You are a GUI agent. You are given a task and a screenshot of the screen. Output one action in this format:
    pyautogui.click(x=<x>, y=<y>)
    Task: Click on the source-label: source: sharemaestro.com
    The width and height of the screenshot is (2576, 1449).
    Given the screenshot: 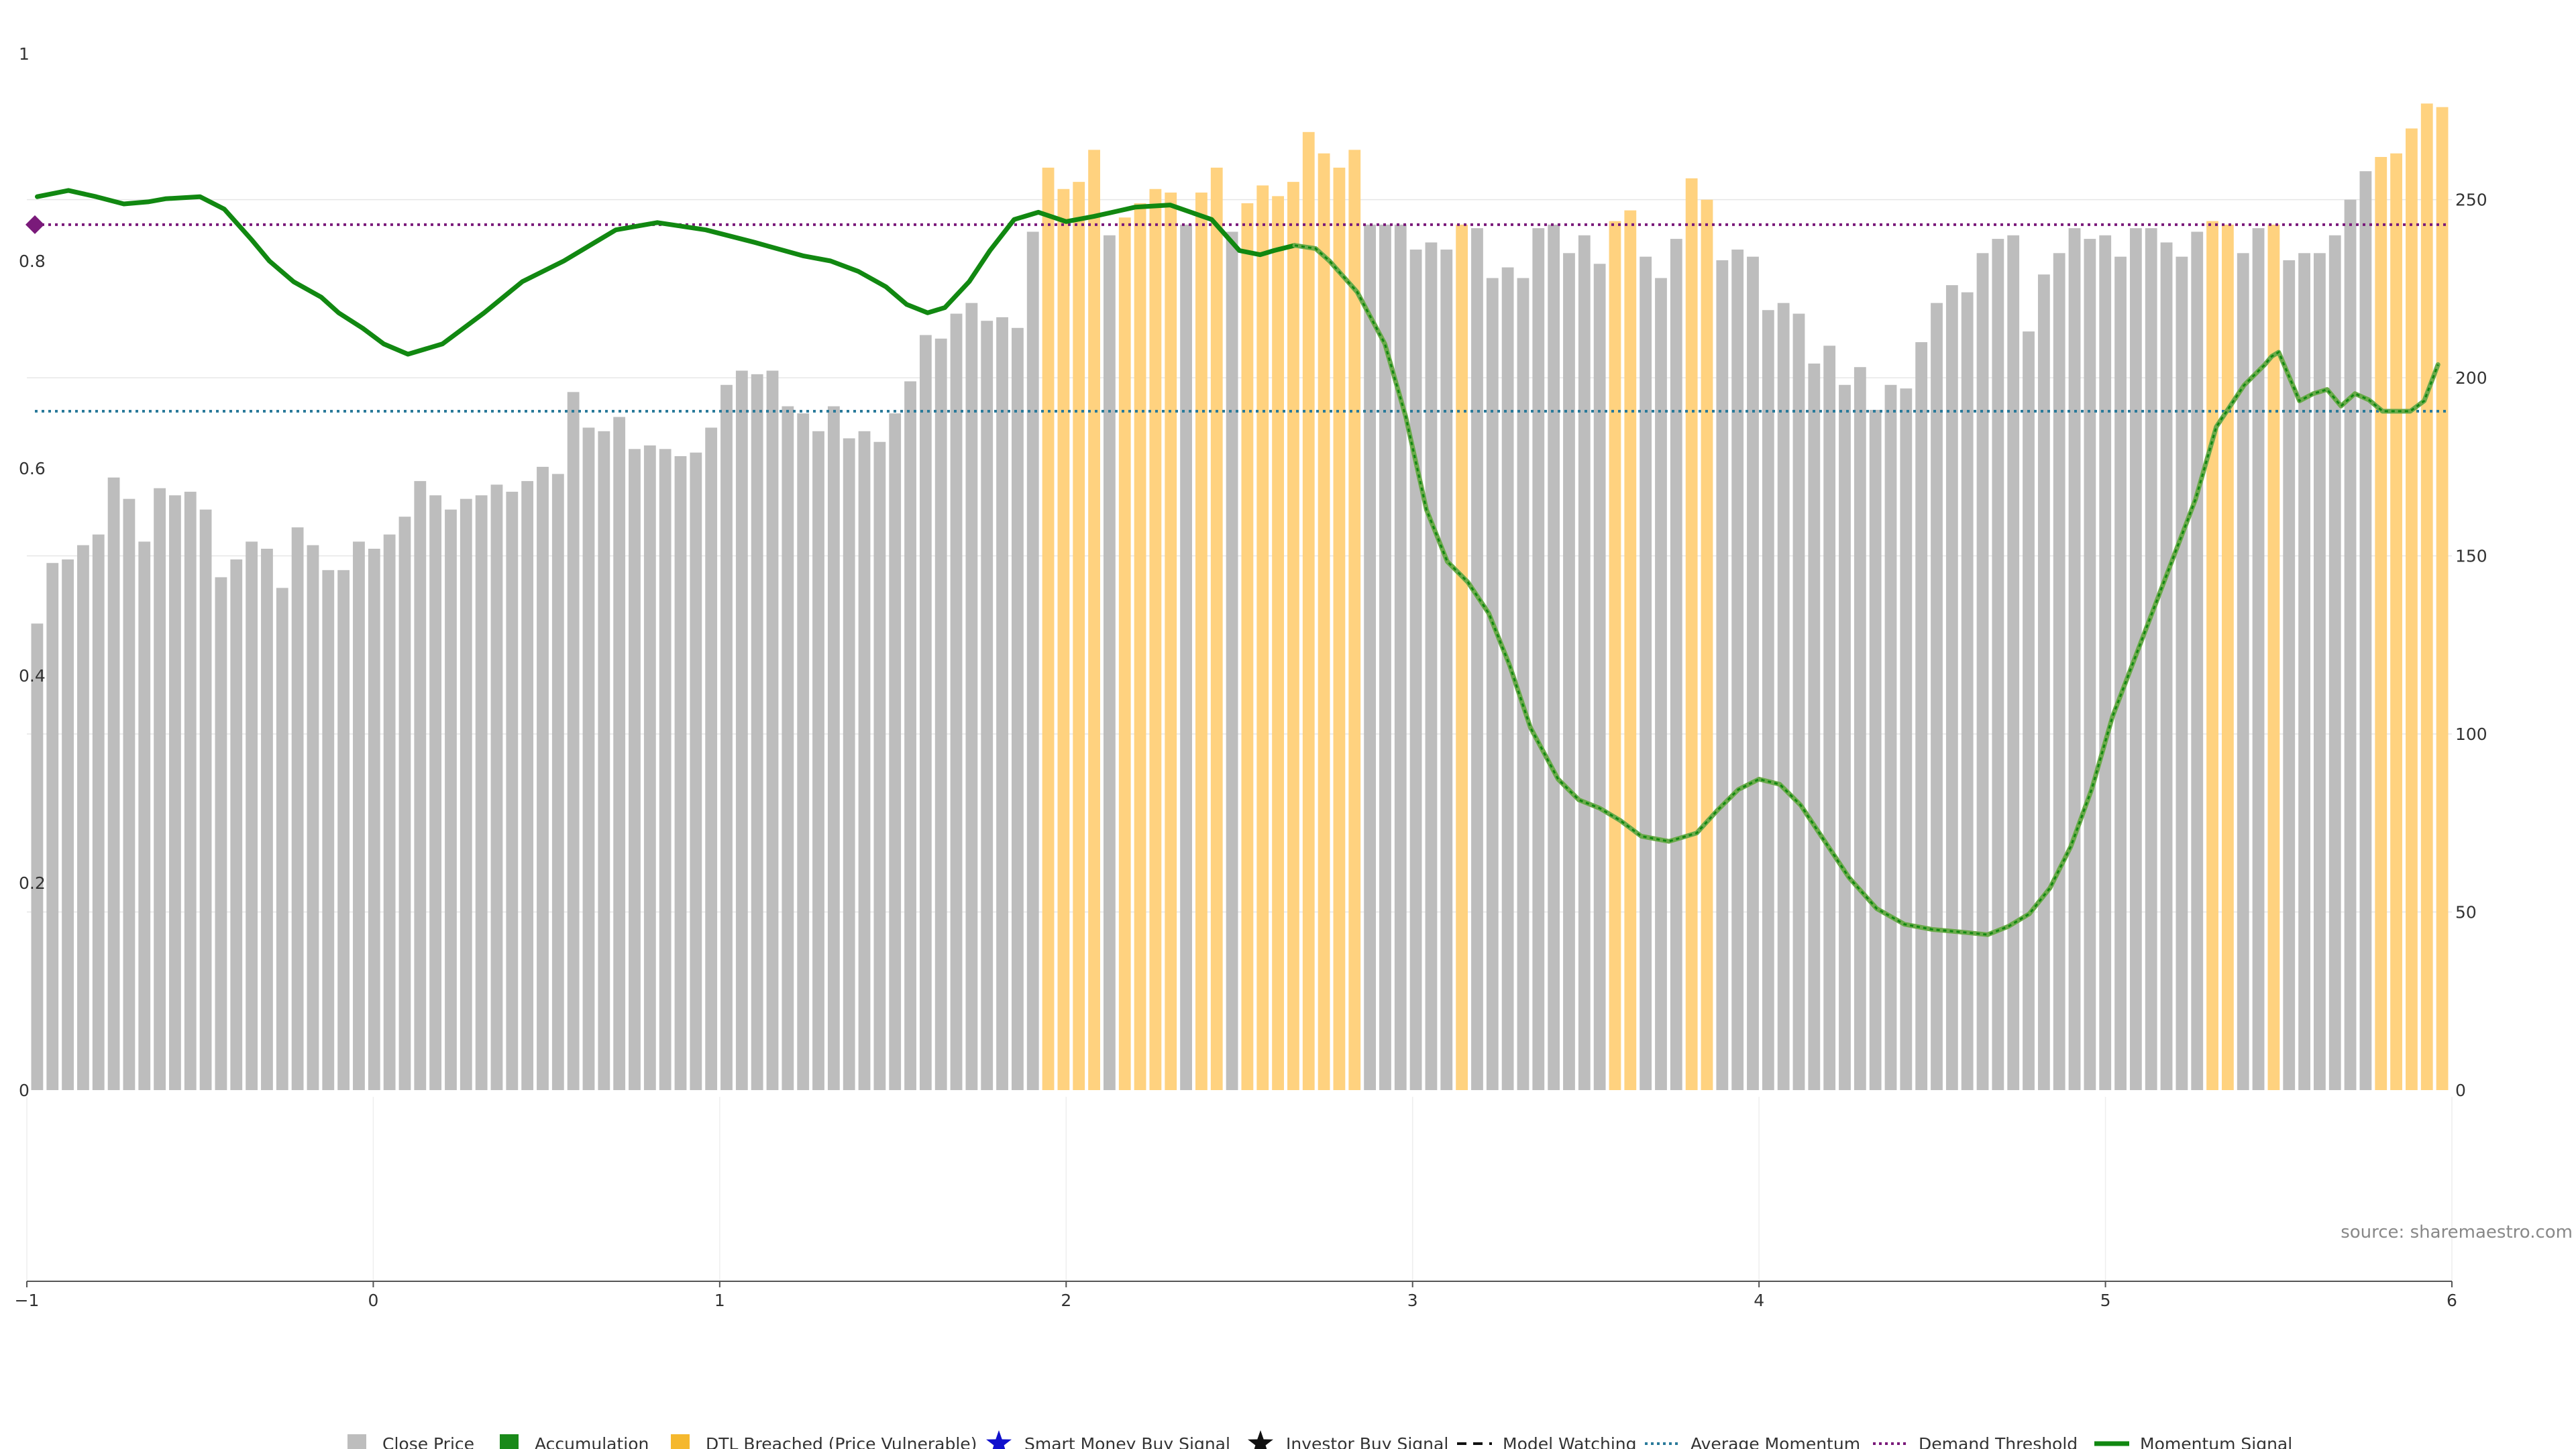 What is the action you would take?
    pyautogui.click(x=2457, y=1232)
    